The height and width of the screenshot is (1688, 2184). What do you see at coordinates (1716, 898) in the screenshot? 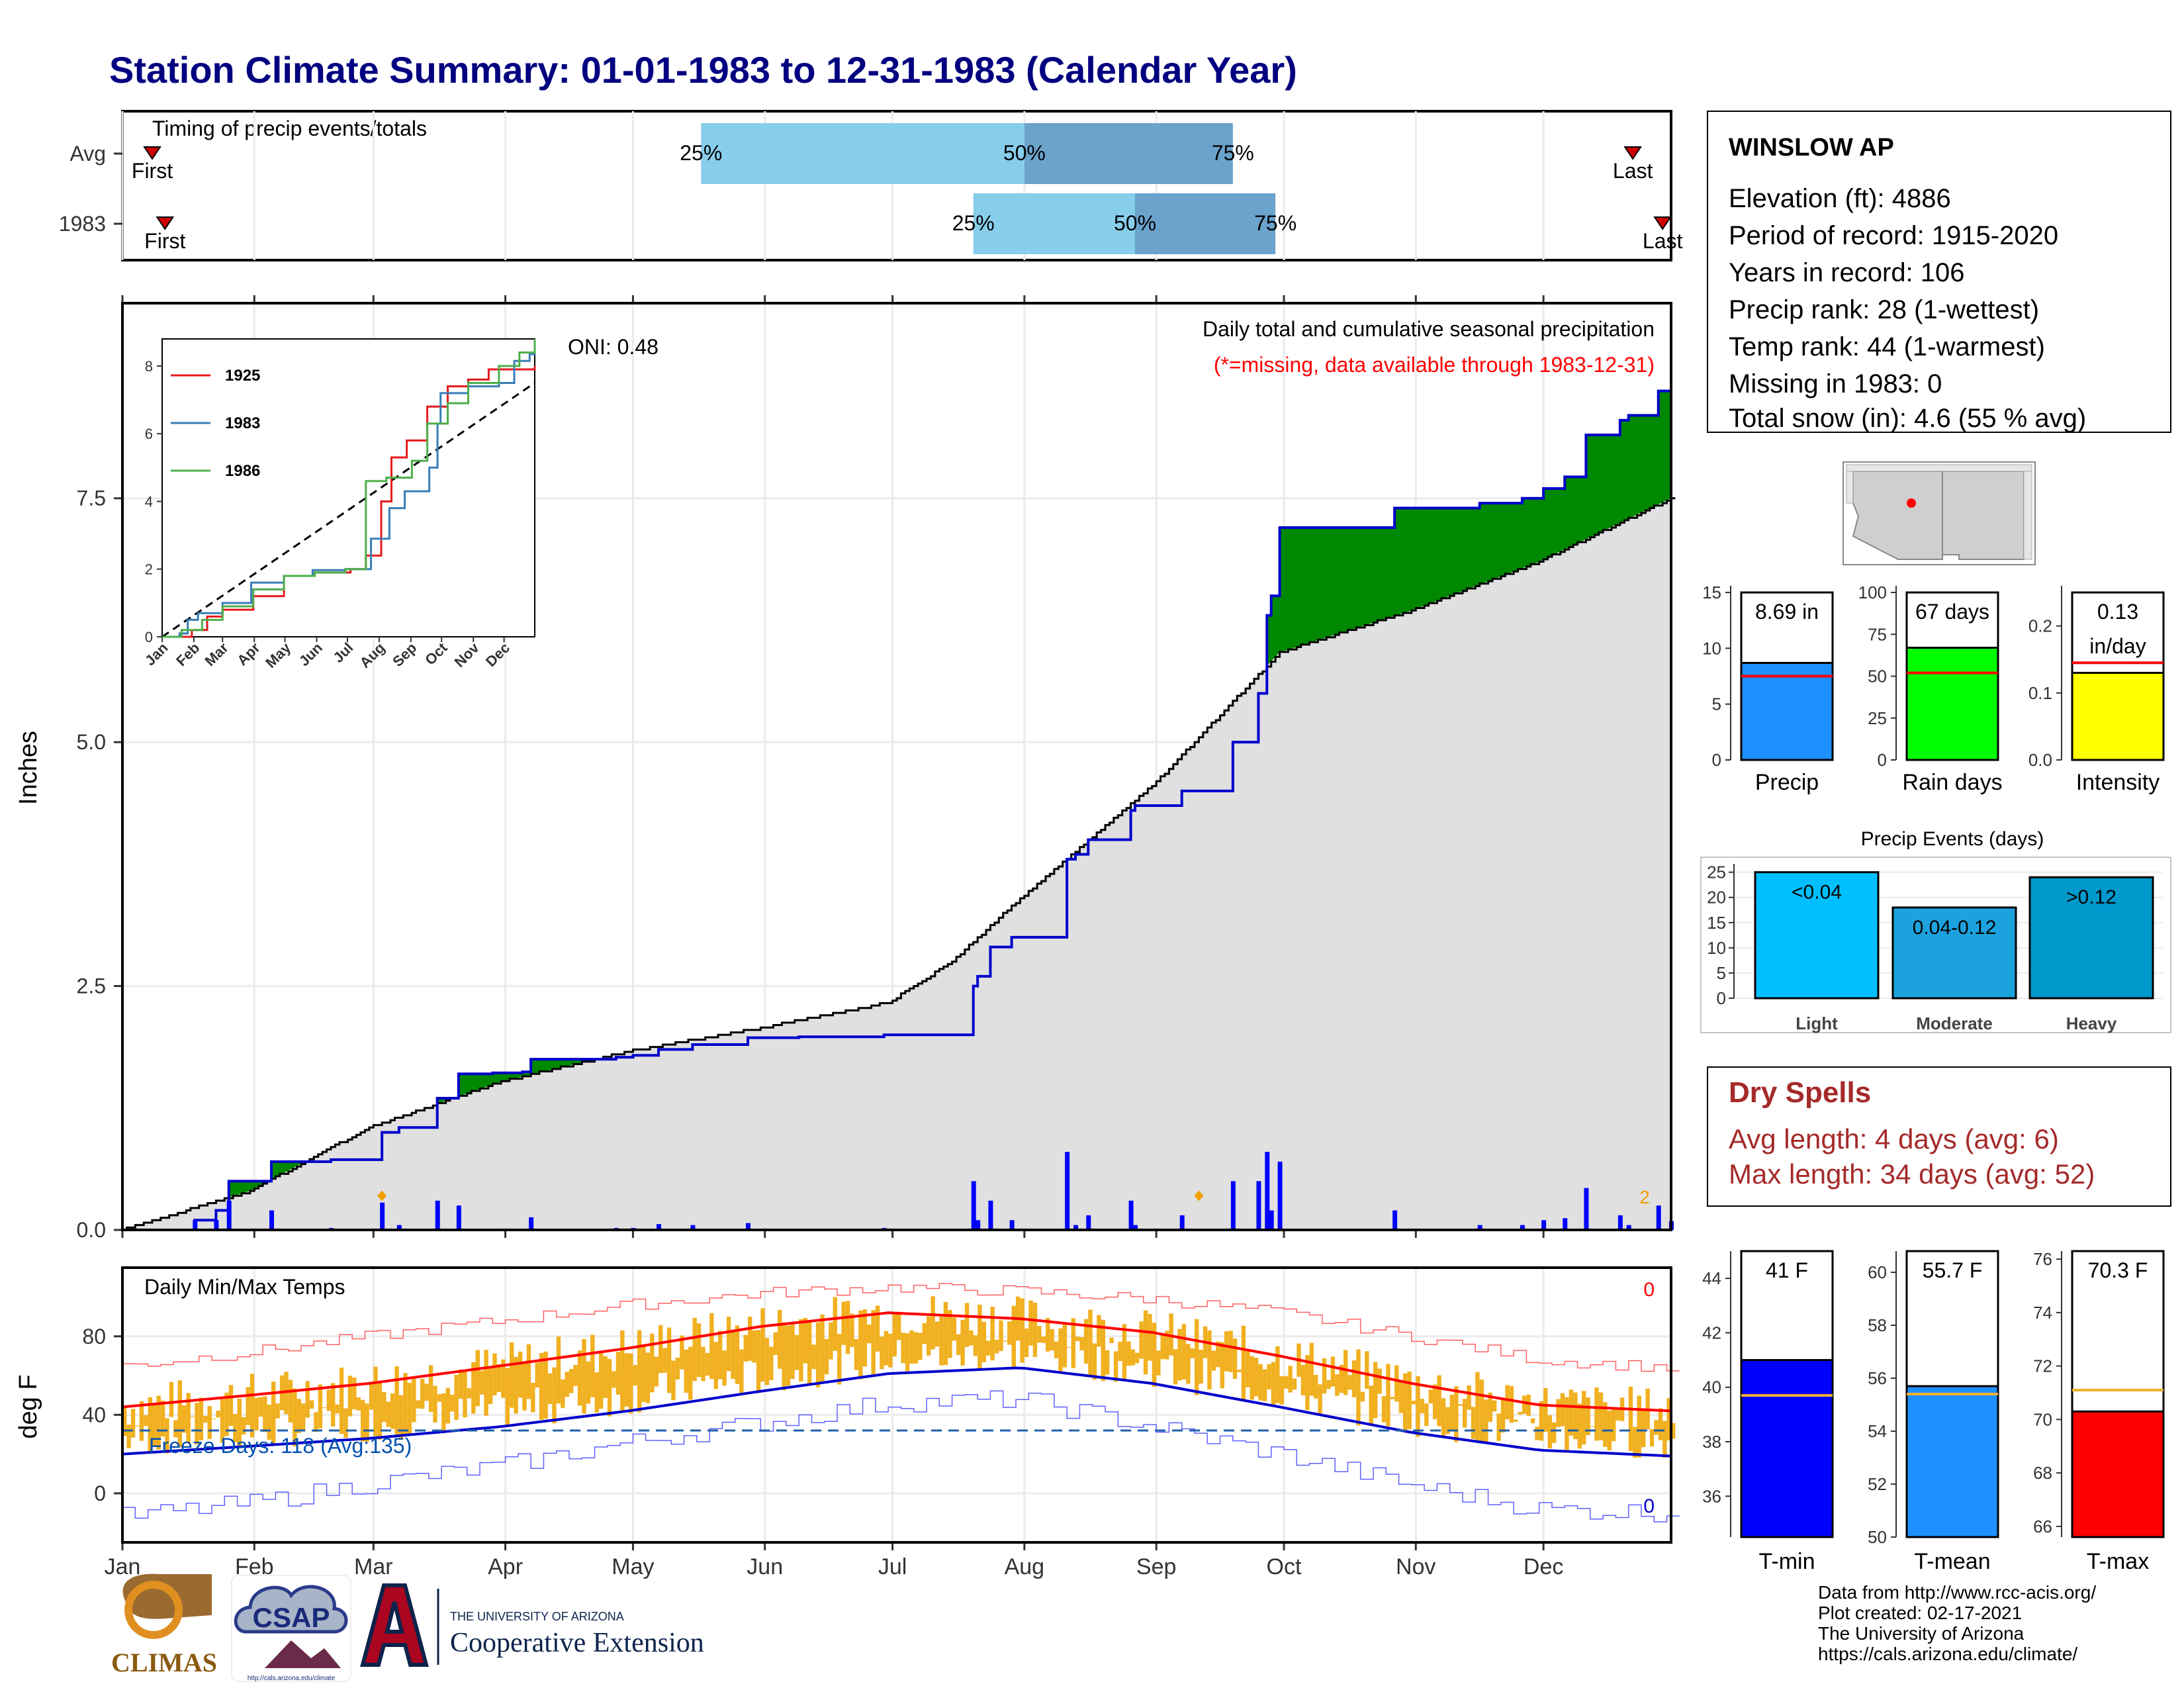
I see `events-ytick-label: 20` at bounding box center [1716, 898].